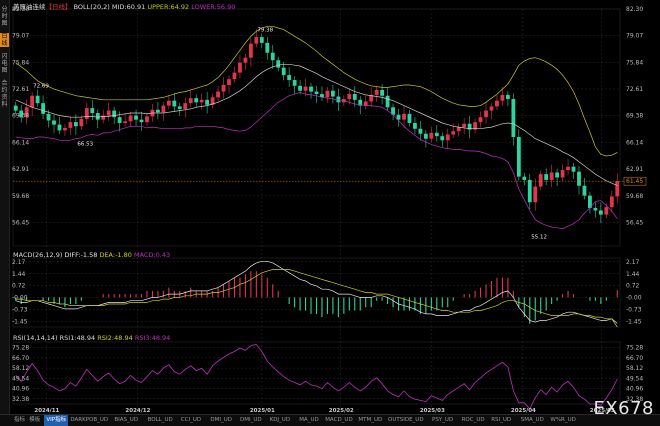 Image resolution: width=660 pixels, height=426 pixels. What do you see at coordinates (115, 255) in the screenshot?
I see `macd-dea: DEA:-1.80` at bounding box center [115, 255].